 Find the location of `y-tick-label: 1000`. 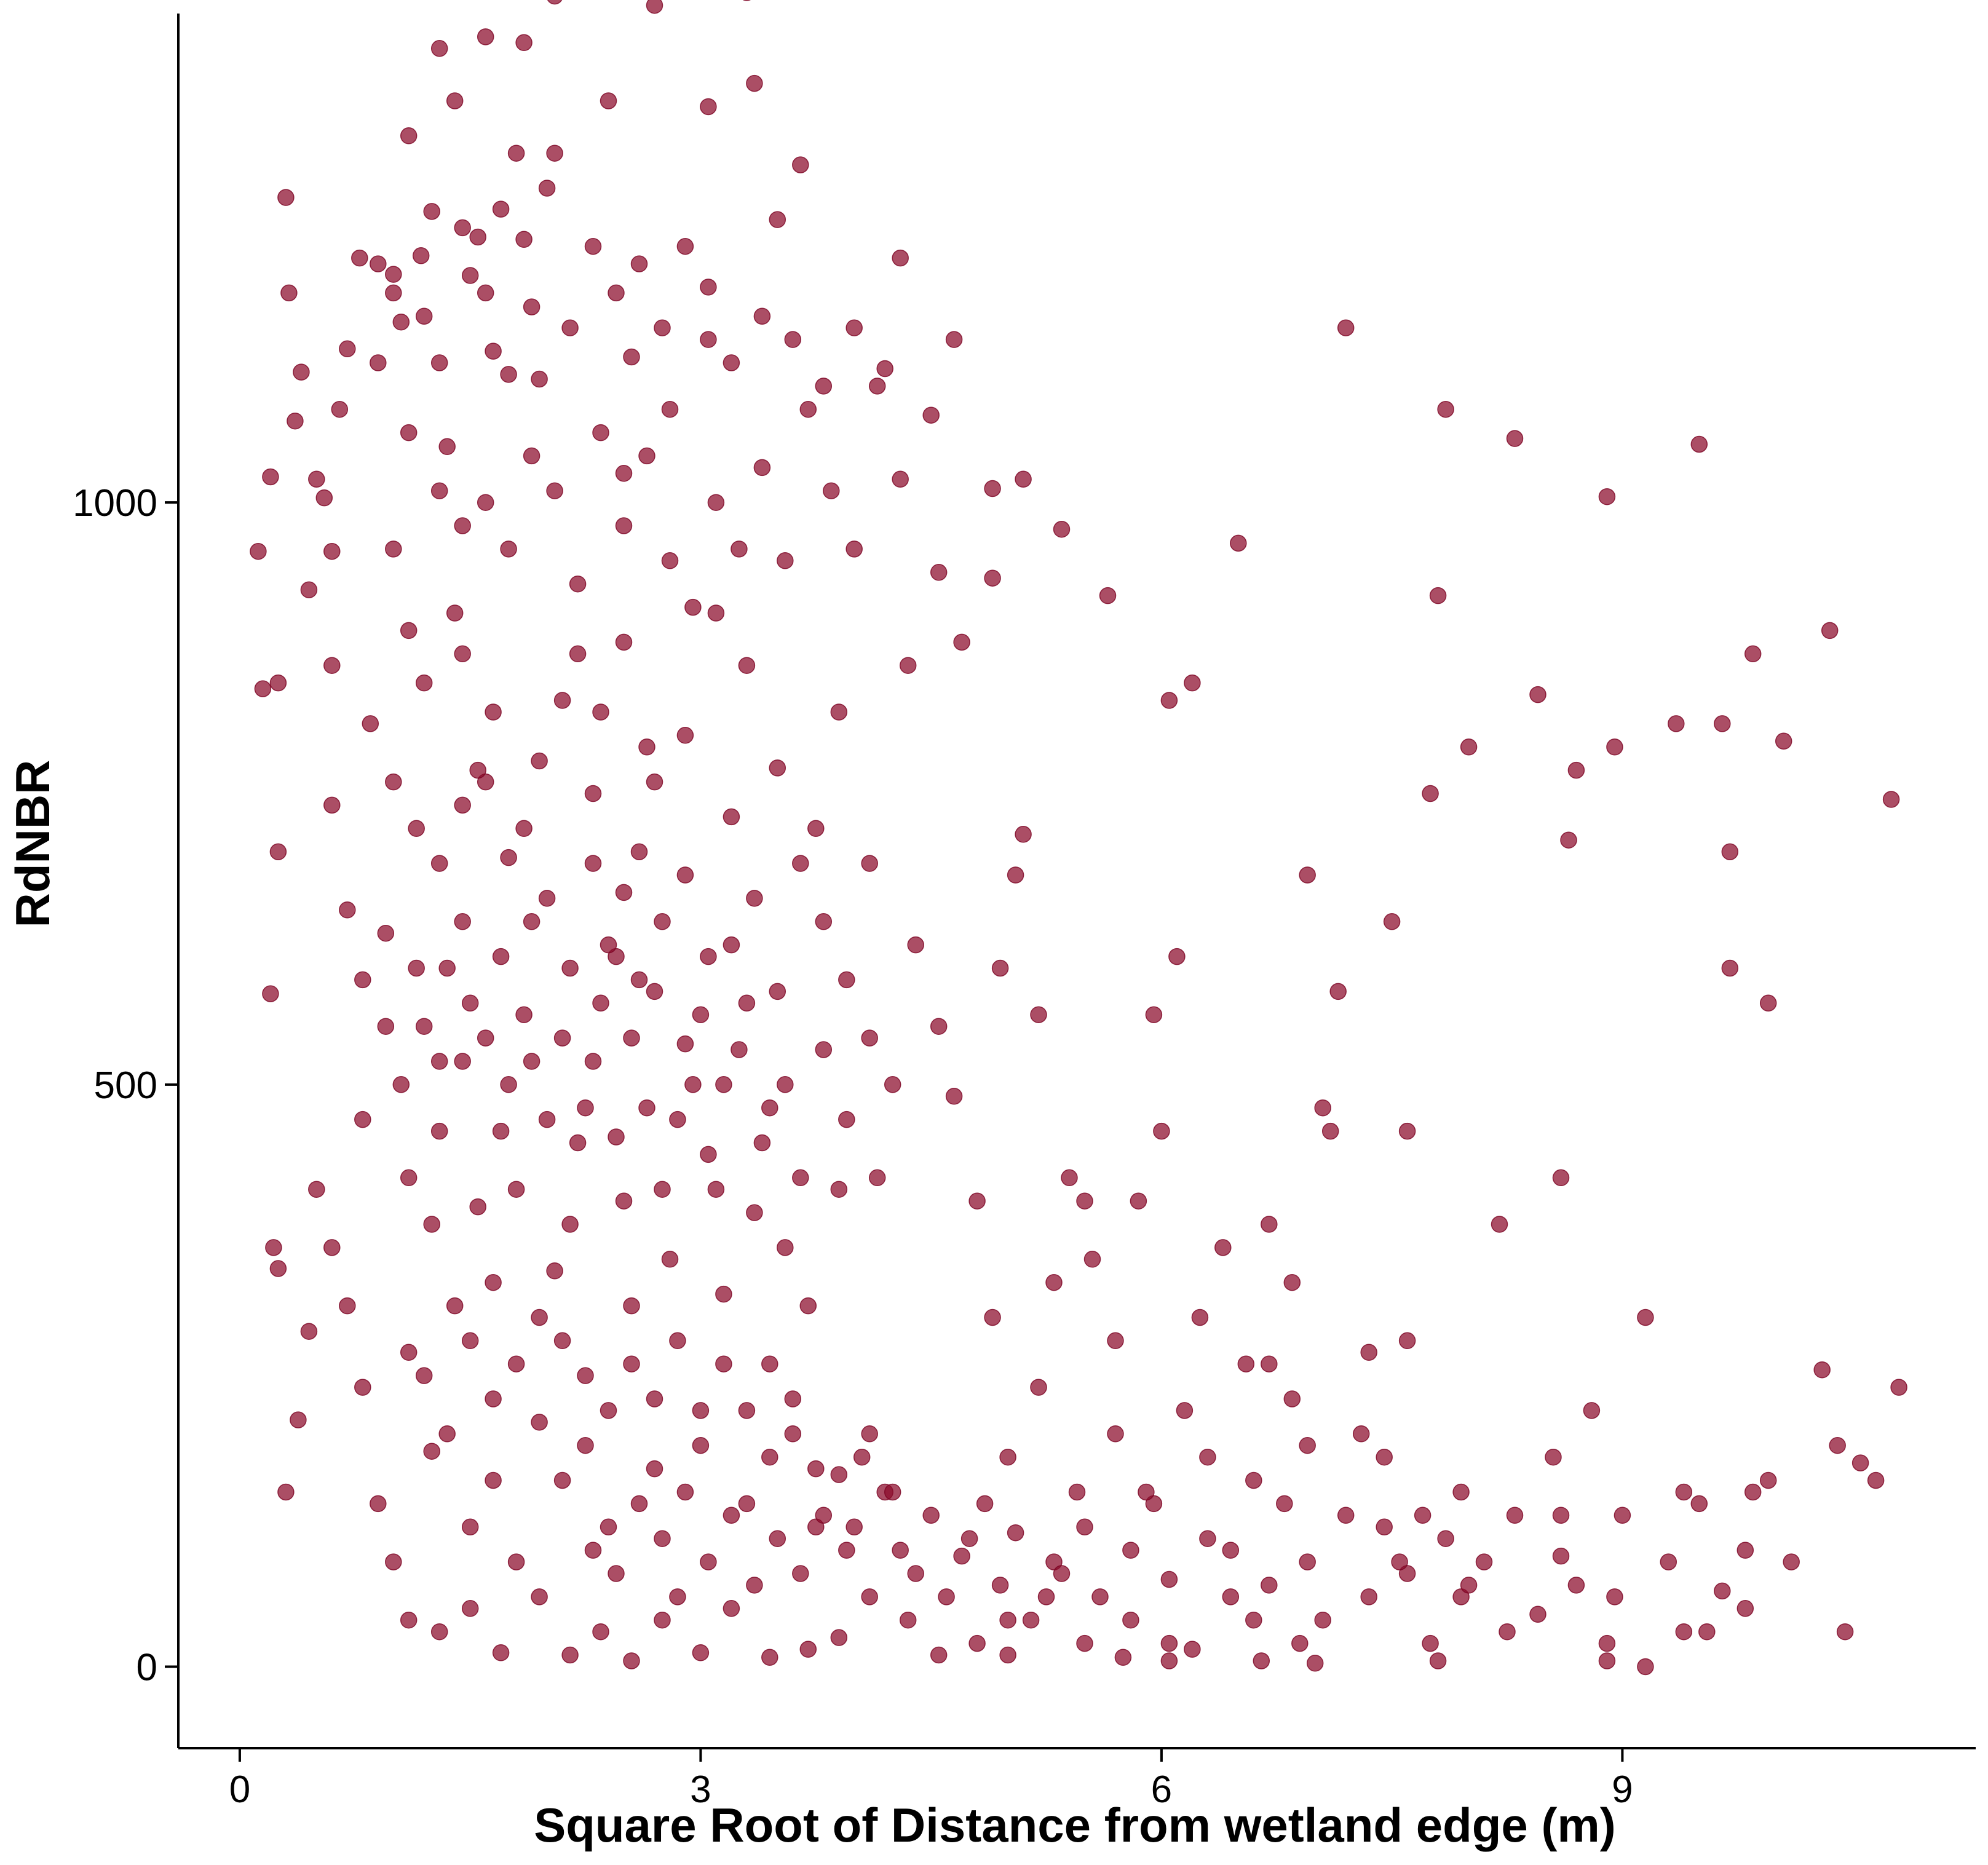

y-tick-label: 1000 is located at coordinates (115, 503).